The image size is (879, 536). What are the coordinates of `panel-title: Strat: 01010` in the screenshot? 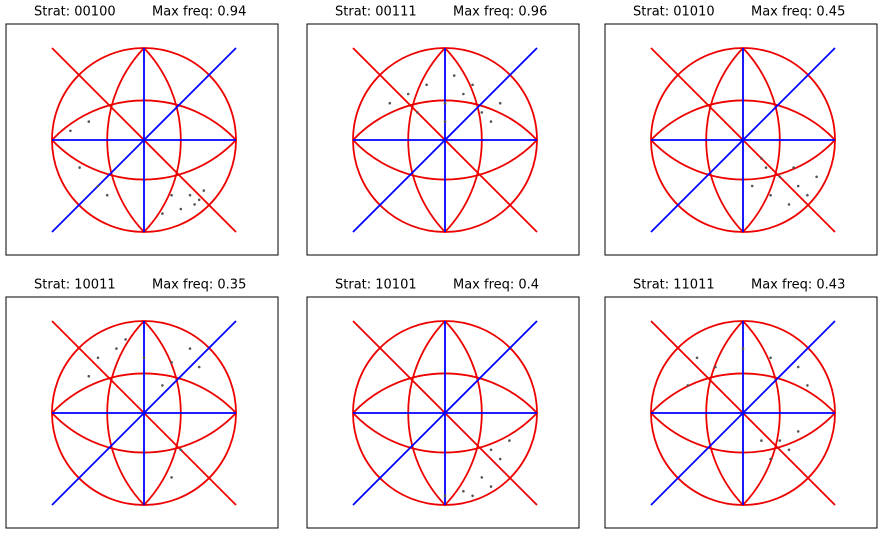 It's located at (674, 12).